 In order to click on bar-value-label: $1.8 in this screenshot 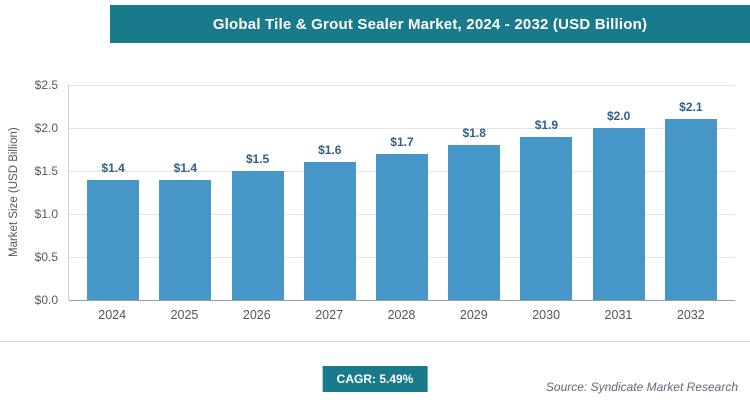, I will do `click(474, 133)`.